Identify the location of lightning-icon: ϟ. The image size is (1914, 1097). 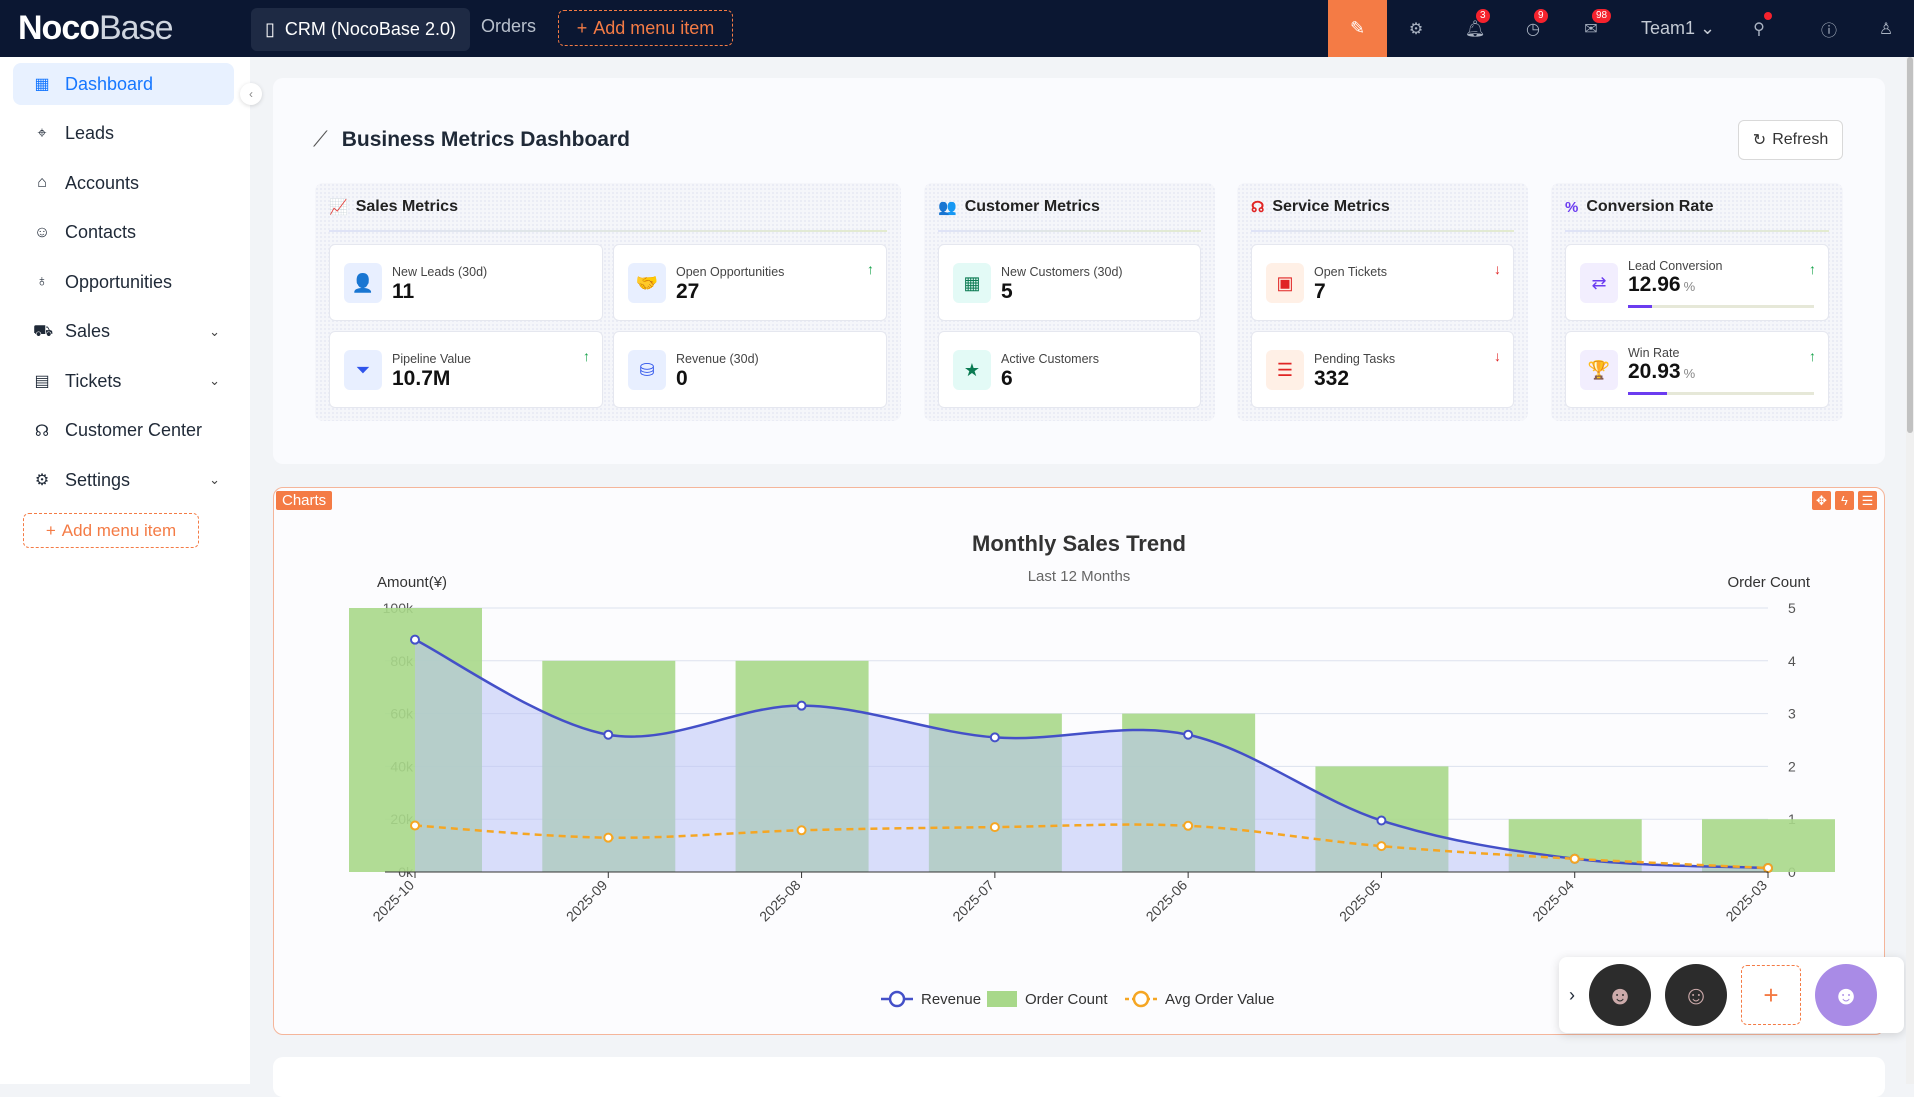
(1844, 500).